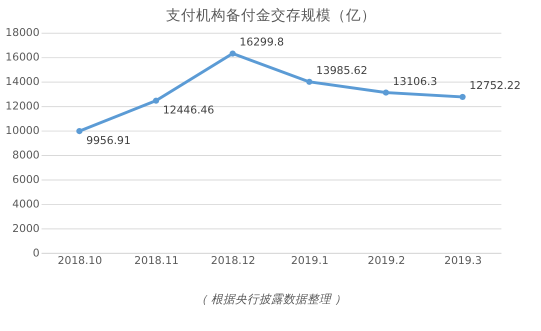 This screenshot has height=331, width=541. What do you see at coordinates (463, 261) in the screenshot?
I see `x-tick-label: 2019.3` at bounding box center [463, 261].